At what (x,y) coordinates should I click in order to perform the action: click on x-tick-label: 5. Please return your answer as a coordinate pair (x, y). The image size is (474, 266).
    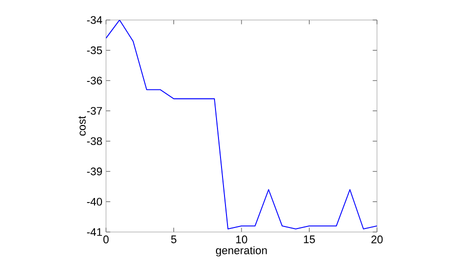
    Looking at the image, I should click on (173, 240).